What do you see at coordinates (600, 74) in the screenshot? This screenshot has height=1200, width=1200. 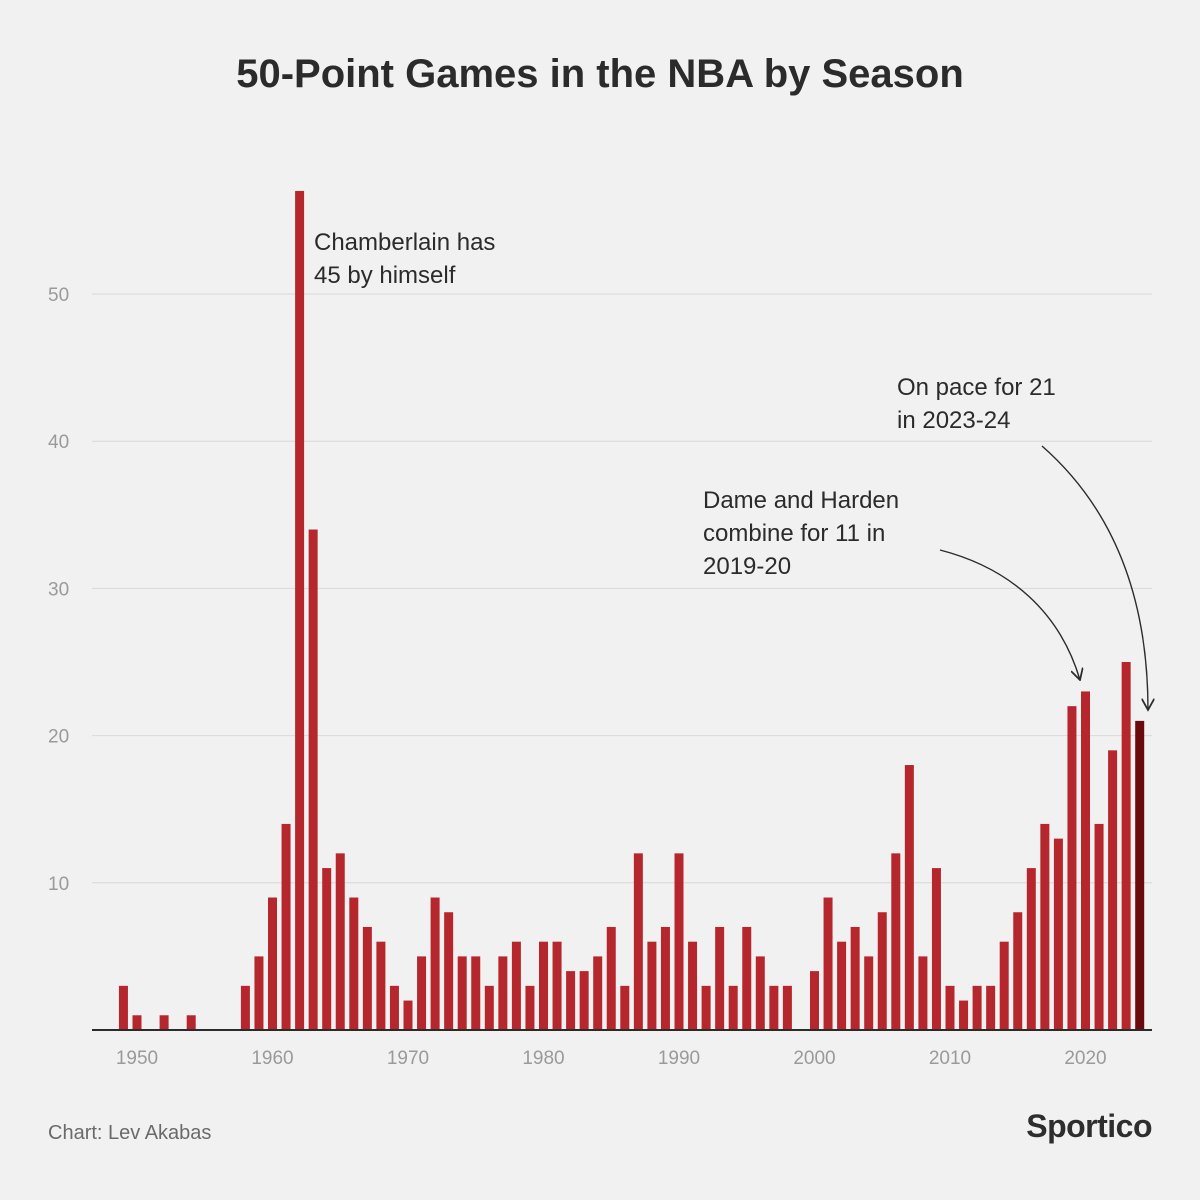 I see `chart-title: 50-Point Games in the NBA by Season` at bounding box center [600, 74].